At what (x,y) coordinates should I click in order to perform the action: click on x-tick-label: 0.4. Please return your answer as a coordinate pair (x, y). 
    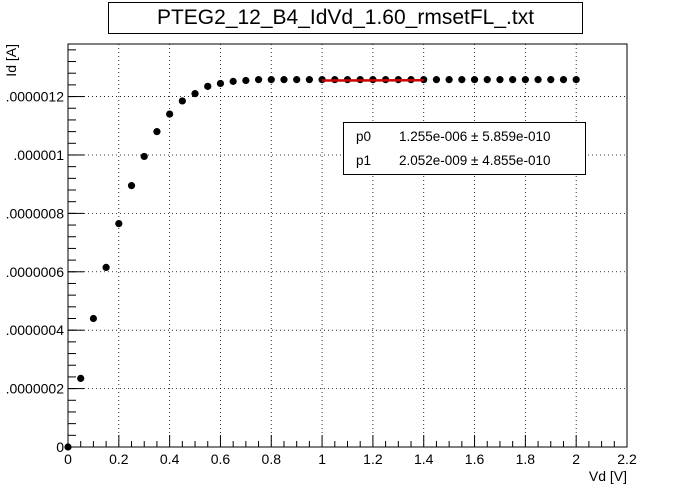
    Looking at the image, I should click on (170, 459).